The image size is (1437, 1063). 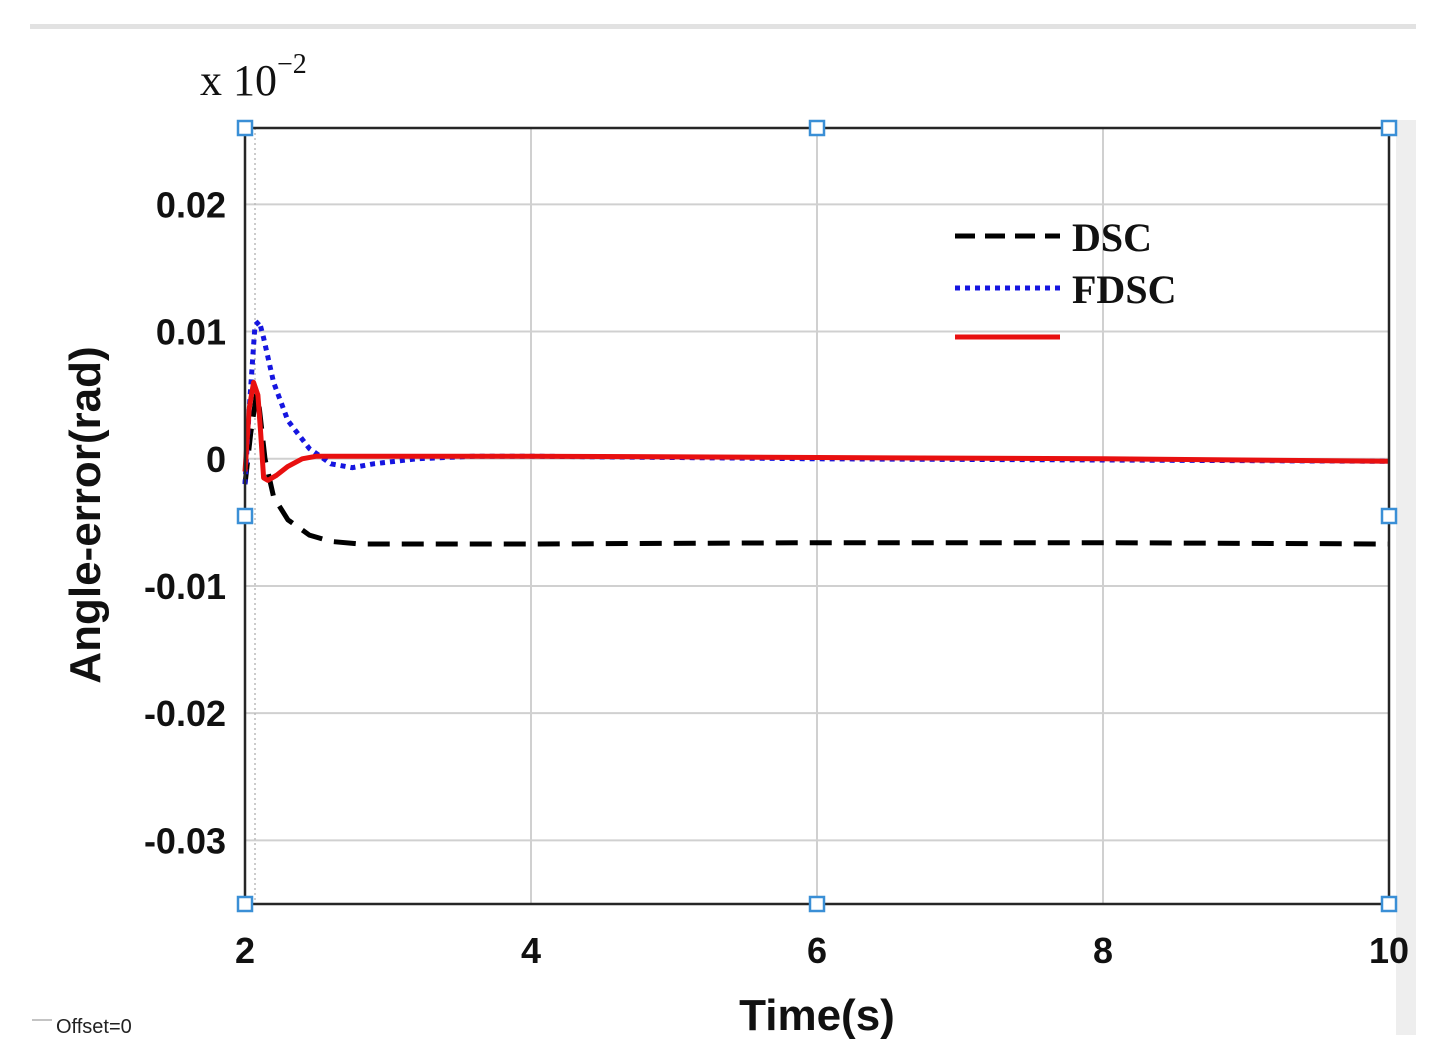 I want to click on x-tick-labels: 2 4 6 8 10, so click(x=822, y=950).